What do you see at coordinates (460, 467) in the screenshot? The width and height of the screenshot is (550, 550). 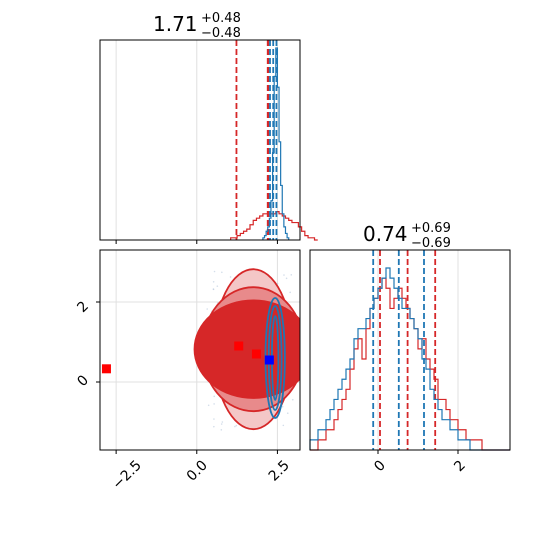 I see `x-tick-label-br-1: 2` at bounding box center [460, 467].